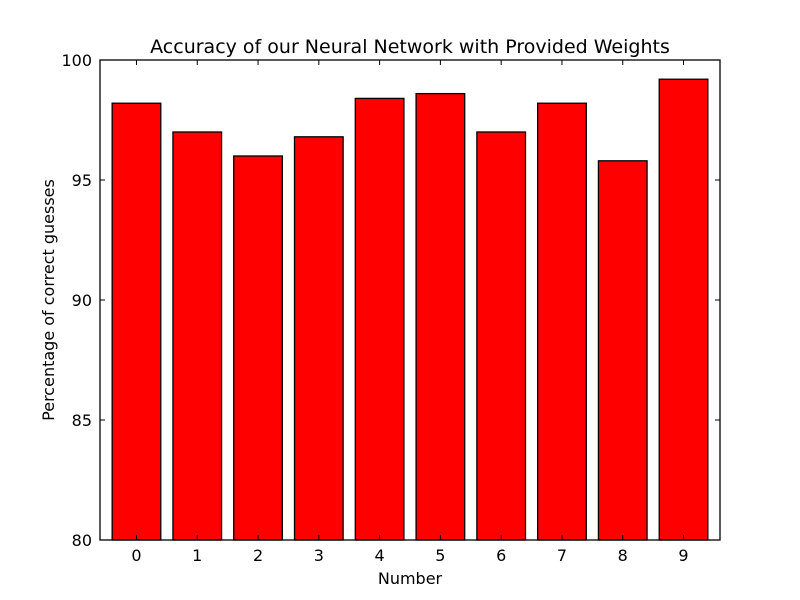 This screenshot has width=800, height=600. Describe the element at coordinates (76, 60) in the screenshot. I see `y-tick-label: 100` at that location.